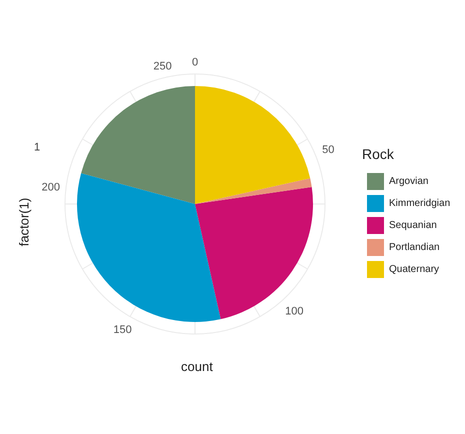 This screenshot has width=465, height=434. Describe the element at coordinates (328, 150) in the screenshot. I see `text: 50` at that location.